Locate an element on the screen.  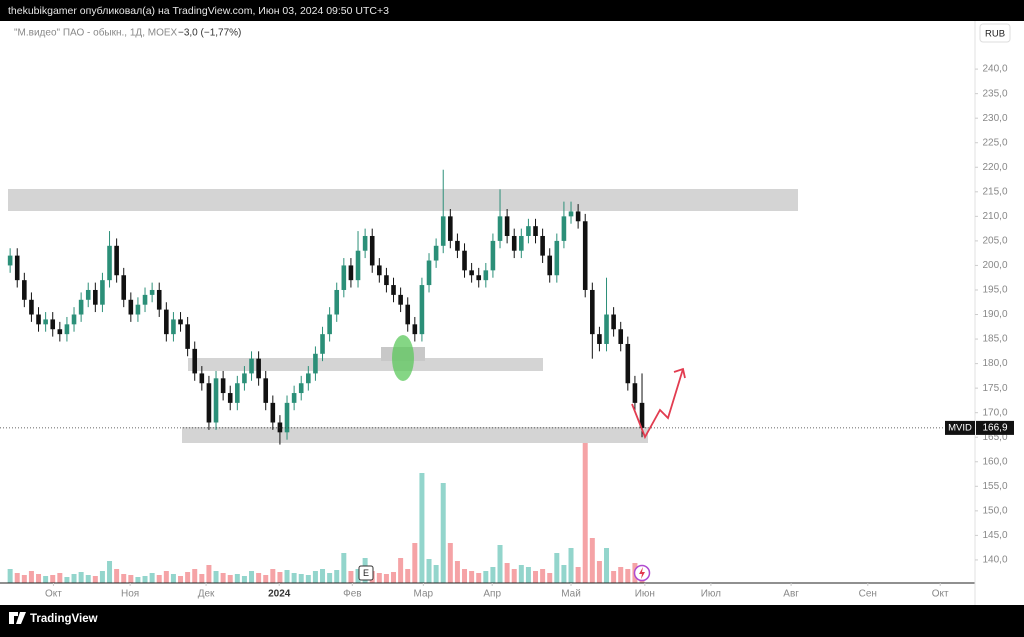
x-tick-label: Фев is located at coordinates (352, 594).